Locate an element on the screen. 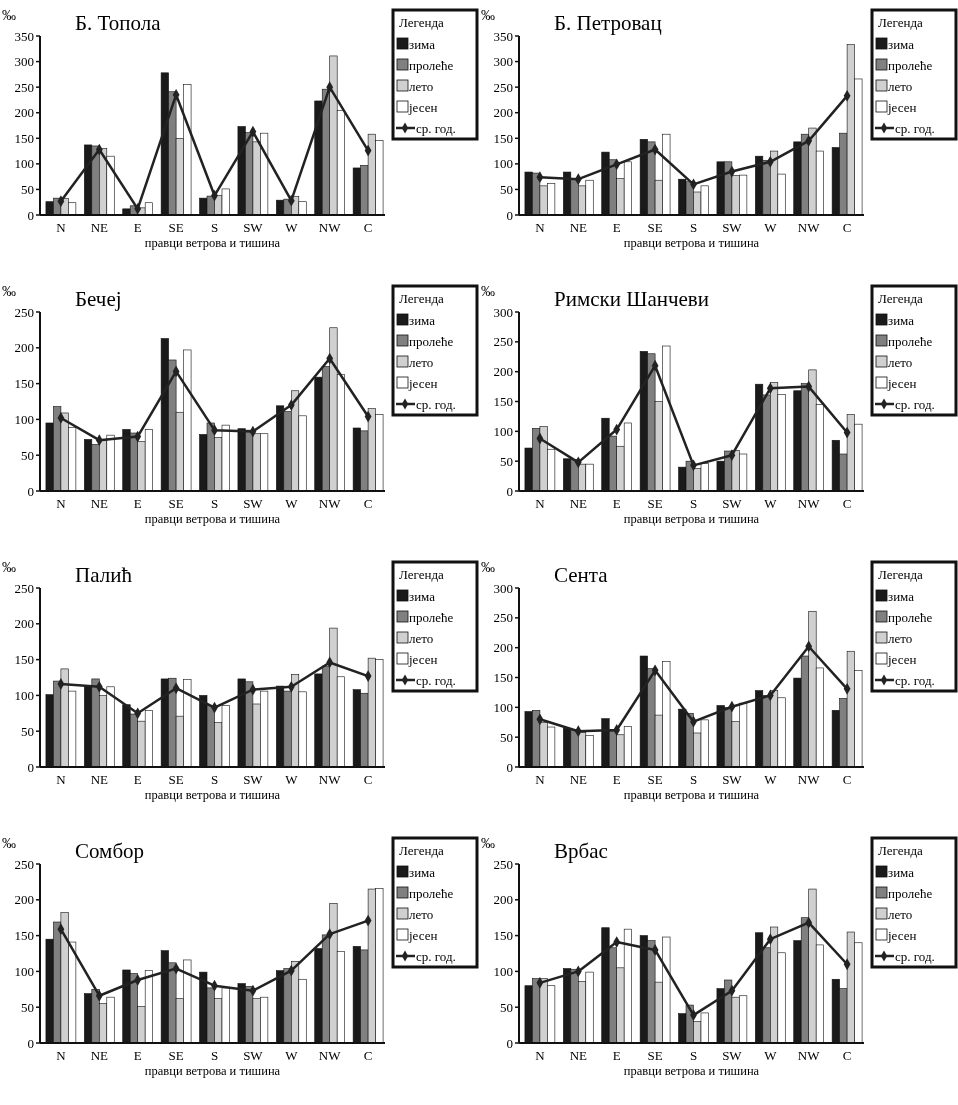 The height and width of the screenshot is (1105, 958). chart-title: Врбас is located at coordinates (581, 851).